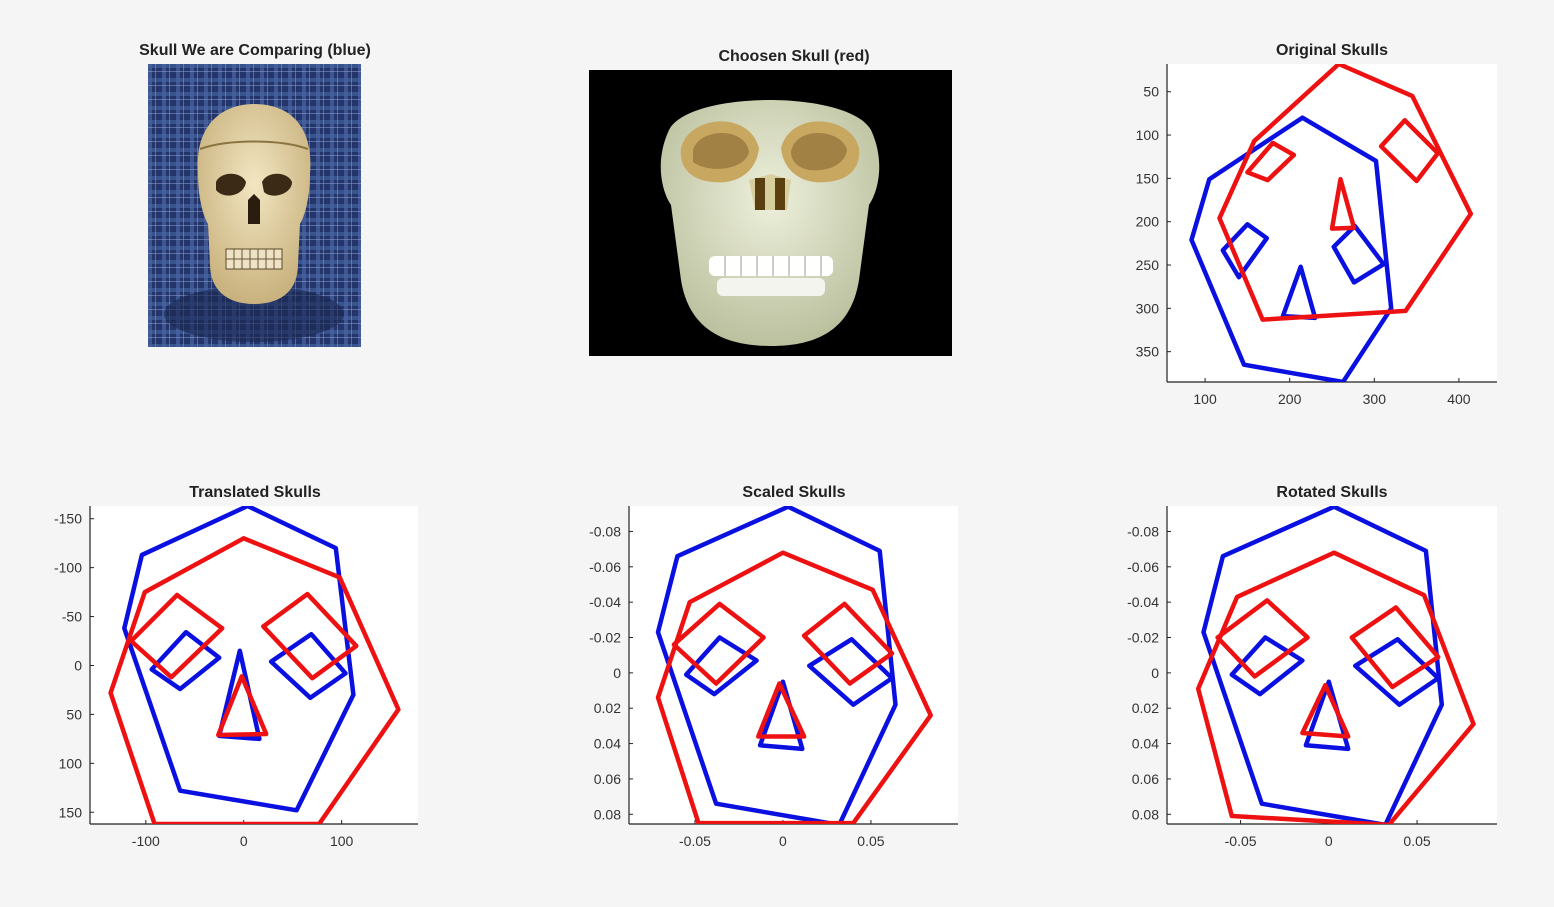 The width and height of the screenshot is (1554, 907). Describe the element at coordinates (794, 56) in the screenshot. I see `photo2-title: Choosen Skull (red)` at that location.